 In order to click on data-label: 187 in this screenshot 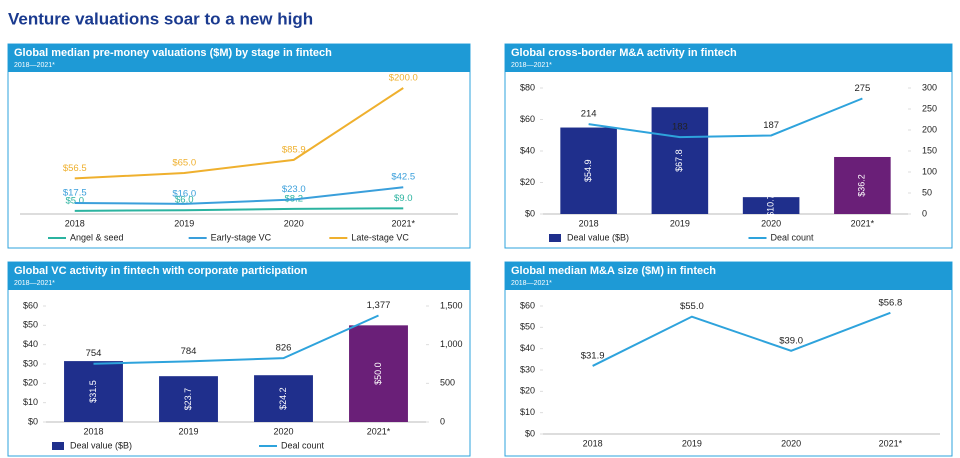, I will do `click(771, 125)`.